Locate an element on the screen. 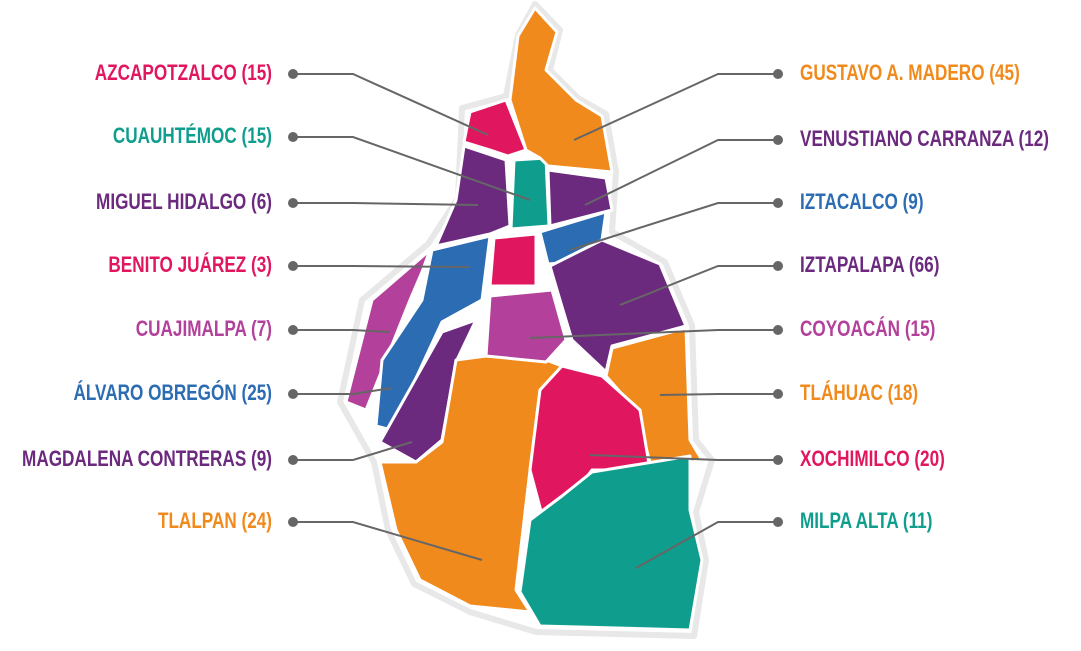 This screenshot has width=1081, height=651. district-label: COYOACÁN (15) is located at coordinates (867, 329).